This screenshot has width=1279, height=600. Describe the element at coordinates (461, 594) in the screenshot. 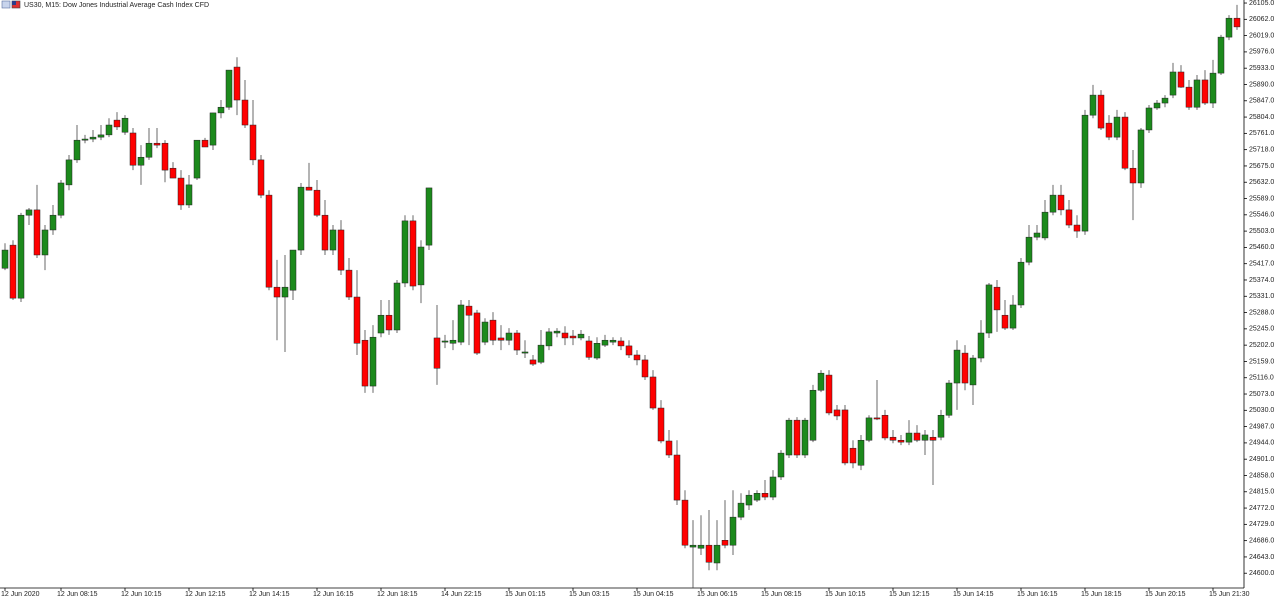

I see `x-tick-label: 14 Jun 22:15` at that location.